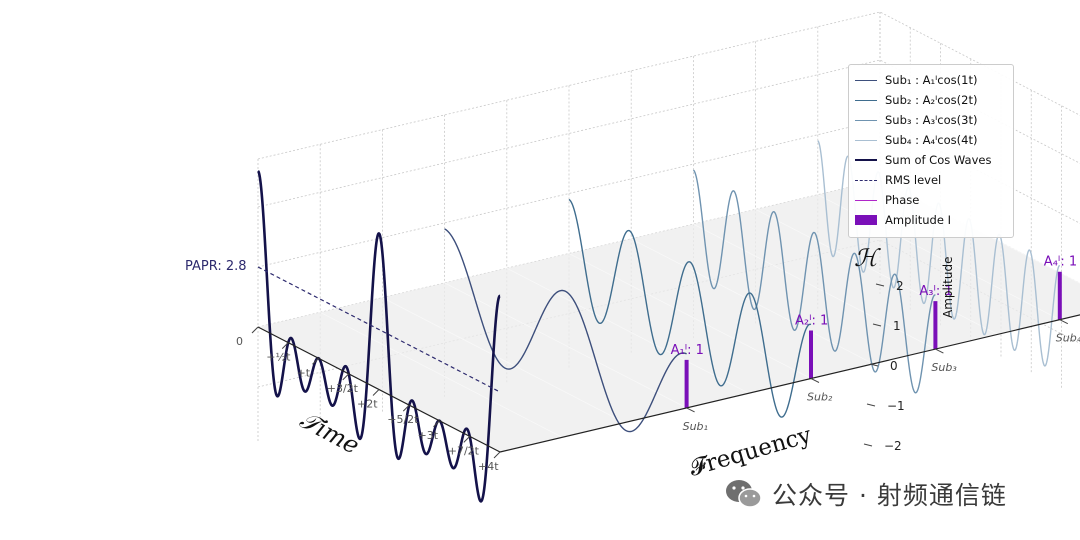 This screenshot has height=540, width=1080. I want to click on legend-item-amp: Amplitude I, so click(903, 220).